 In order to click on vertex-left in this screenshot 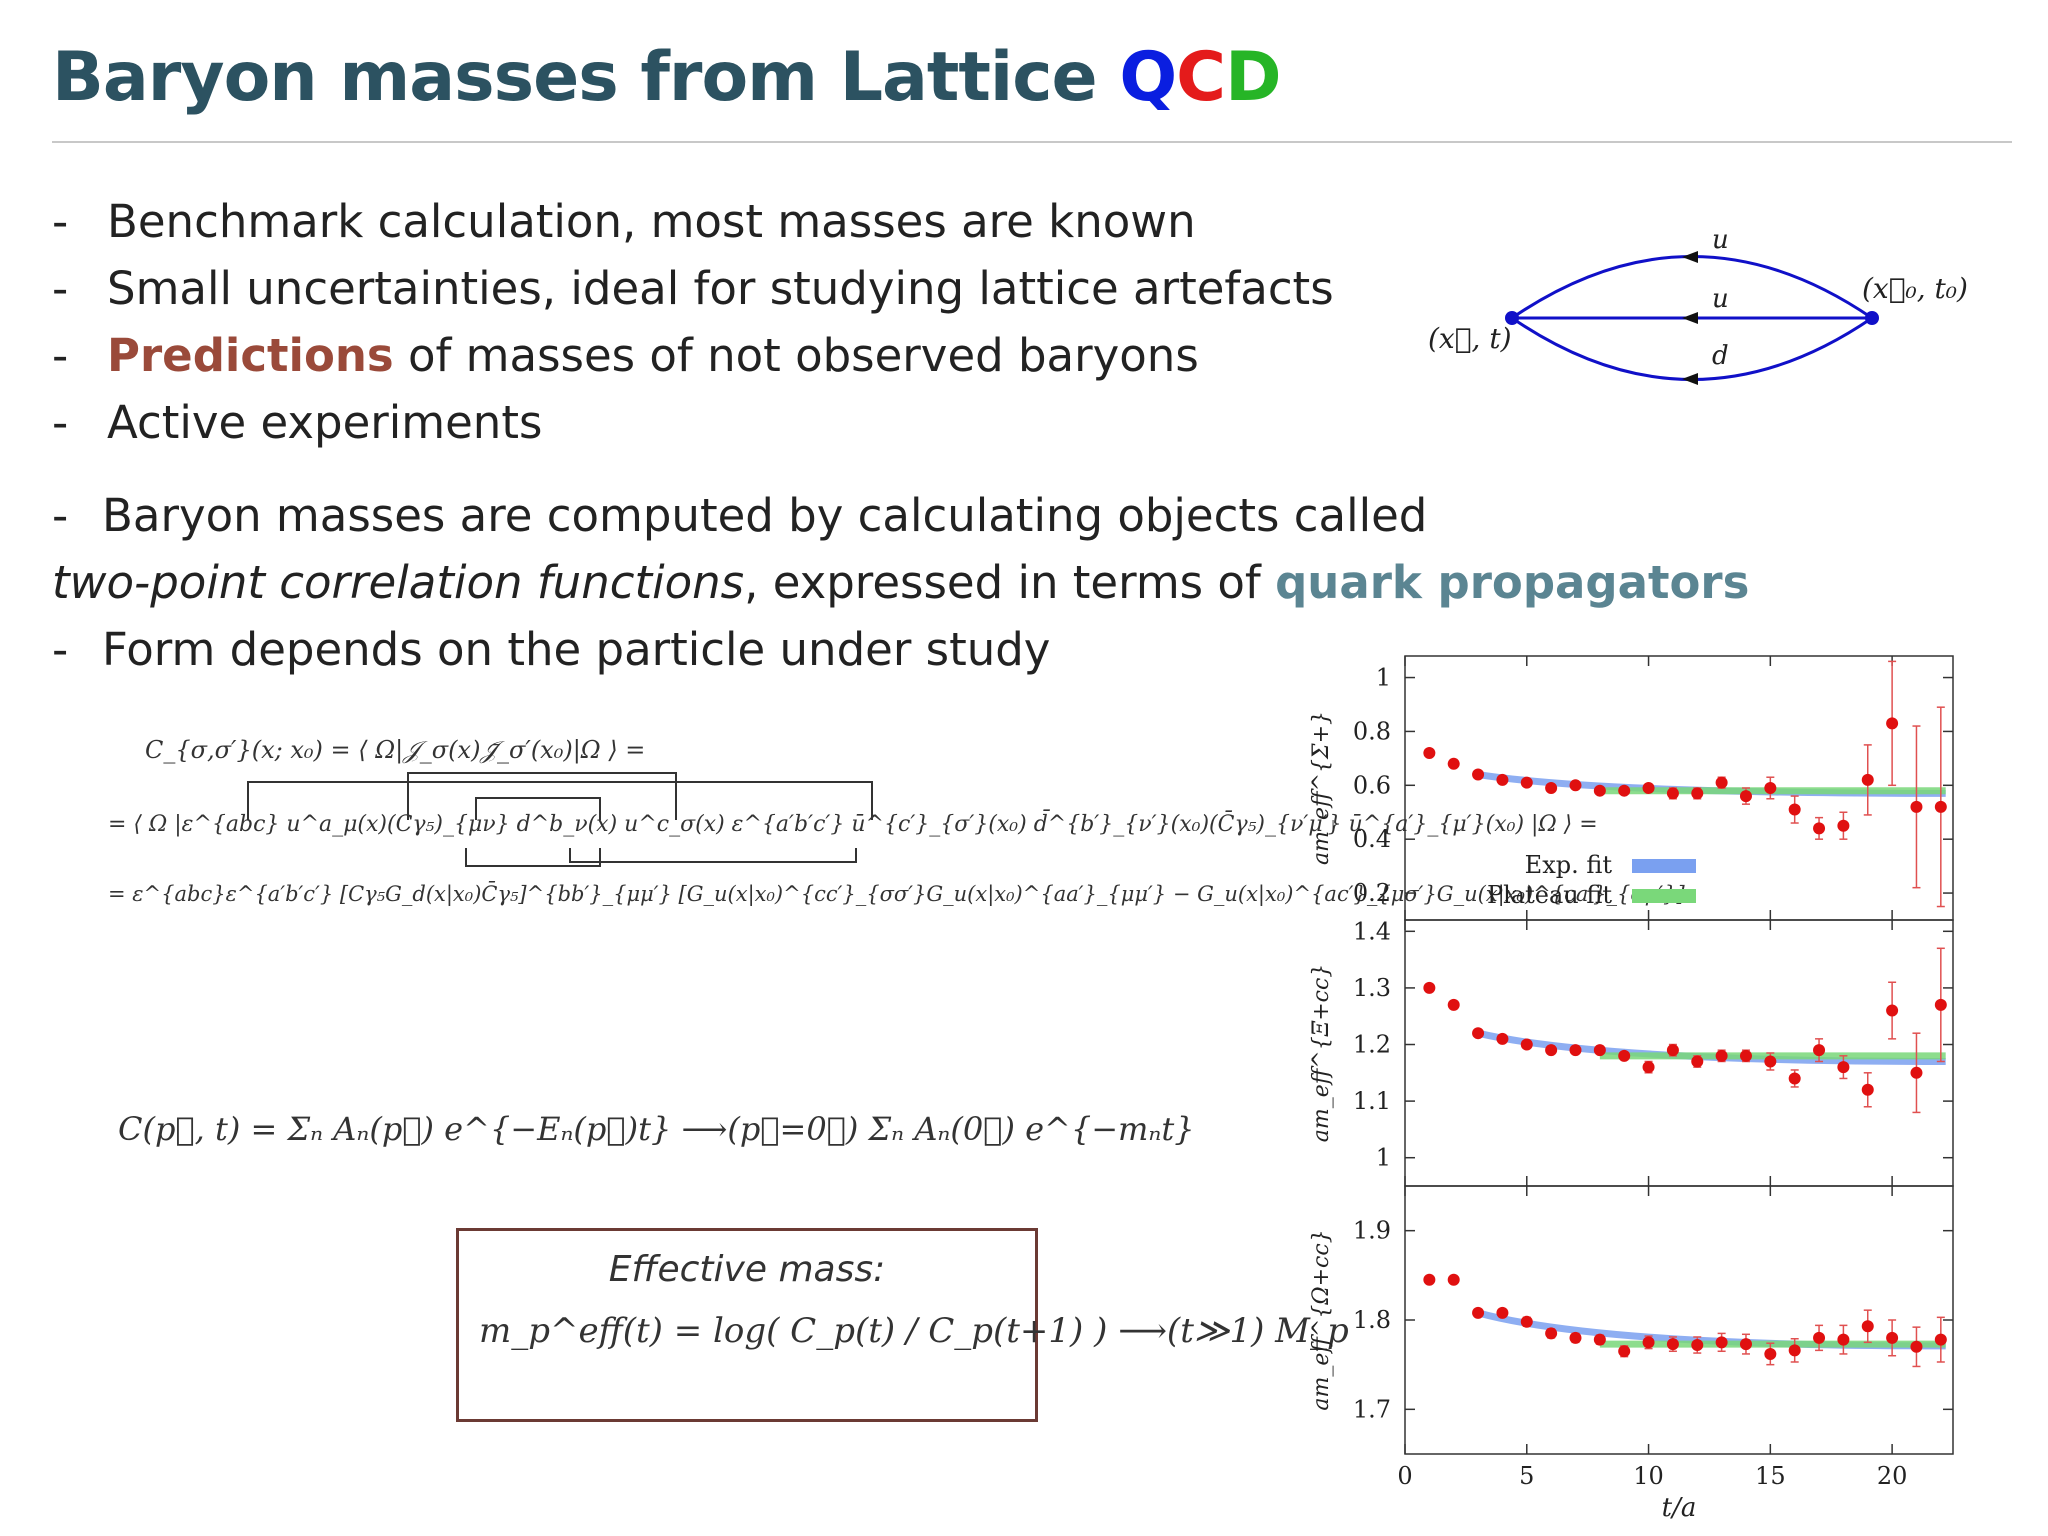, I will do `click(1512, 318)`.